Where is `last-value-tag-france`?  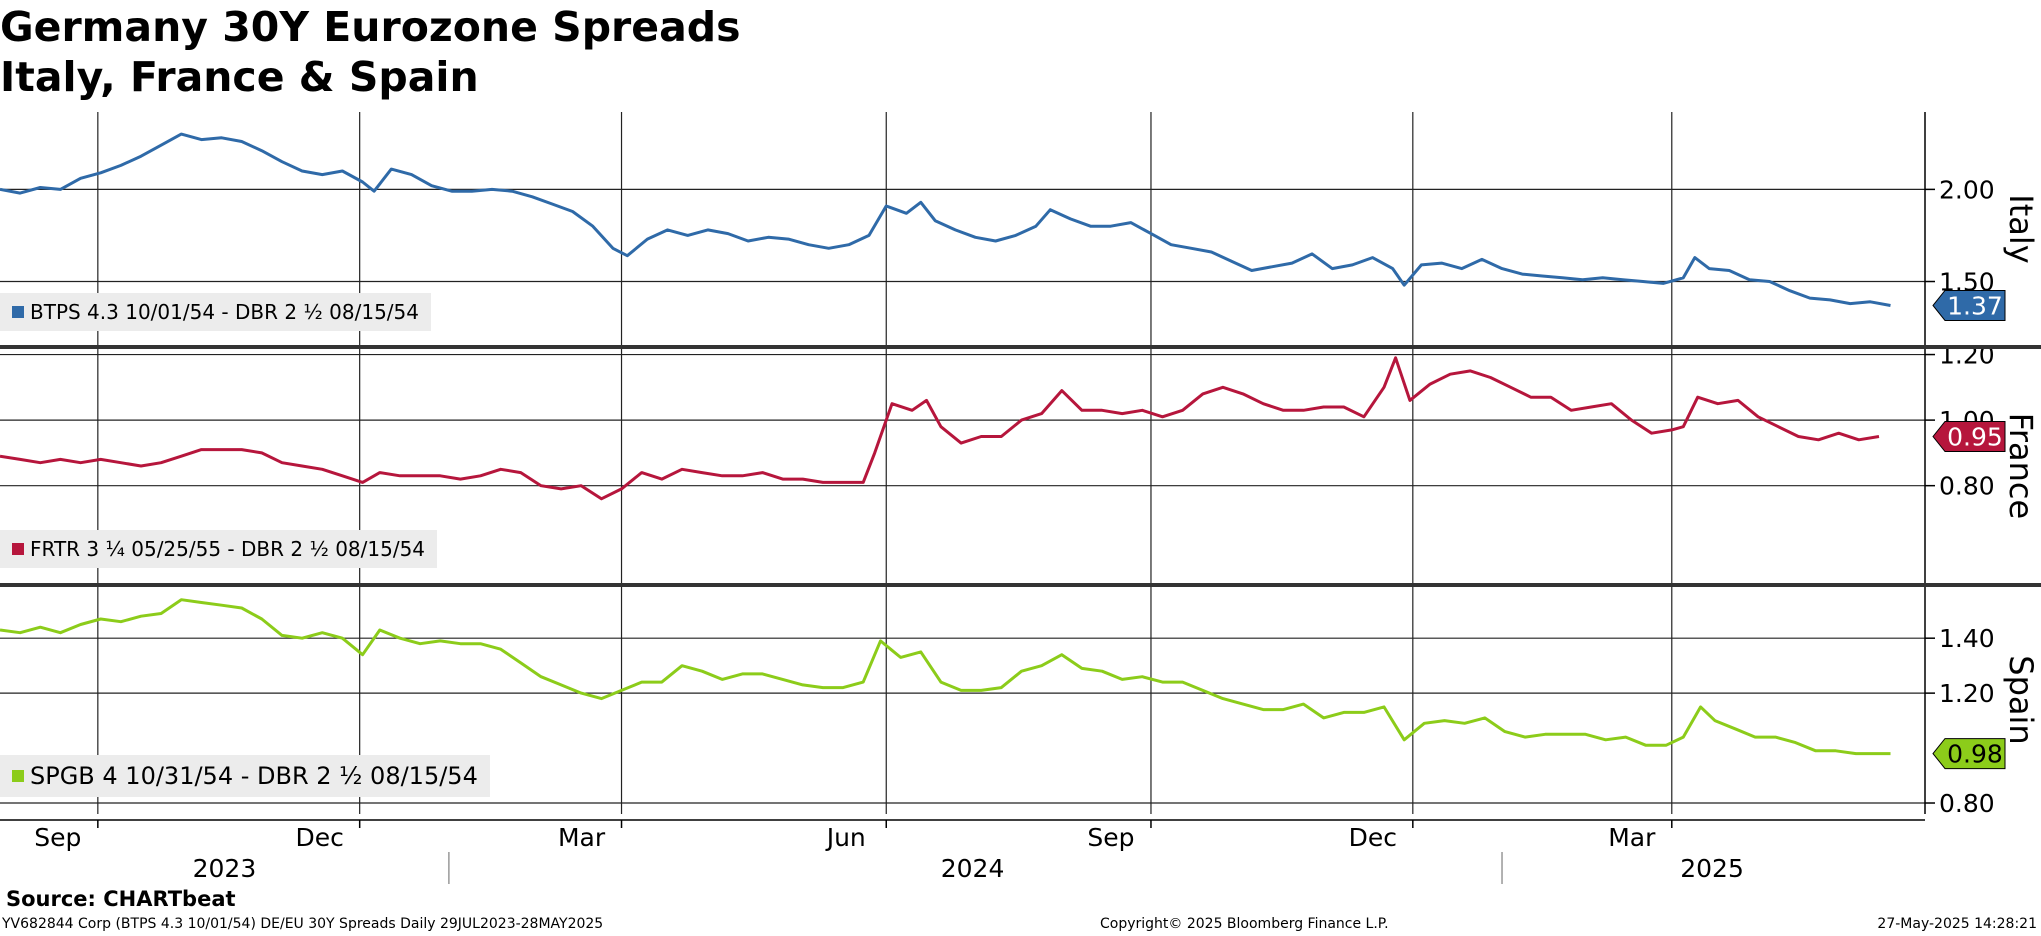
last-value-tag-france is located at coordinates (1969, 436).